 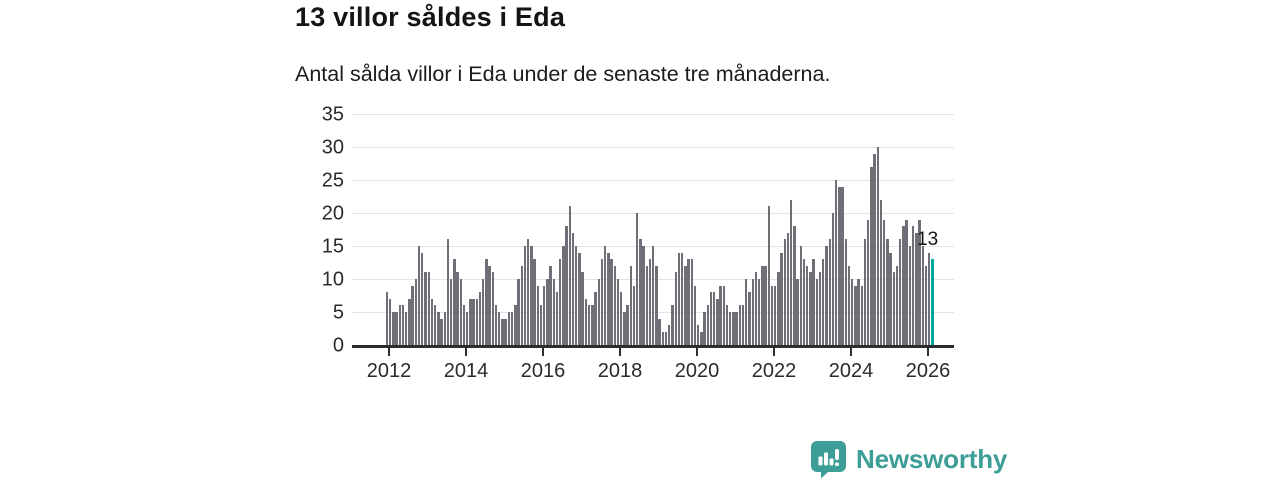 What do you see at coordinates (332, 279) in the screenshot?
I see `y-tick-label: 10` at bounding box center [332, 279].